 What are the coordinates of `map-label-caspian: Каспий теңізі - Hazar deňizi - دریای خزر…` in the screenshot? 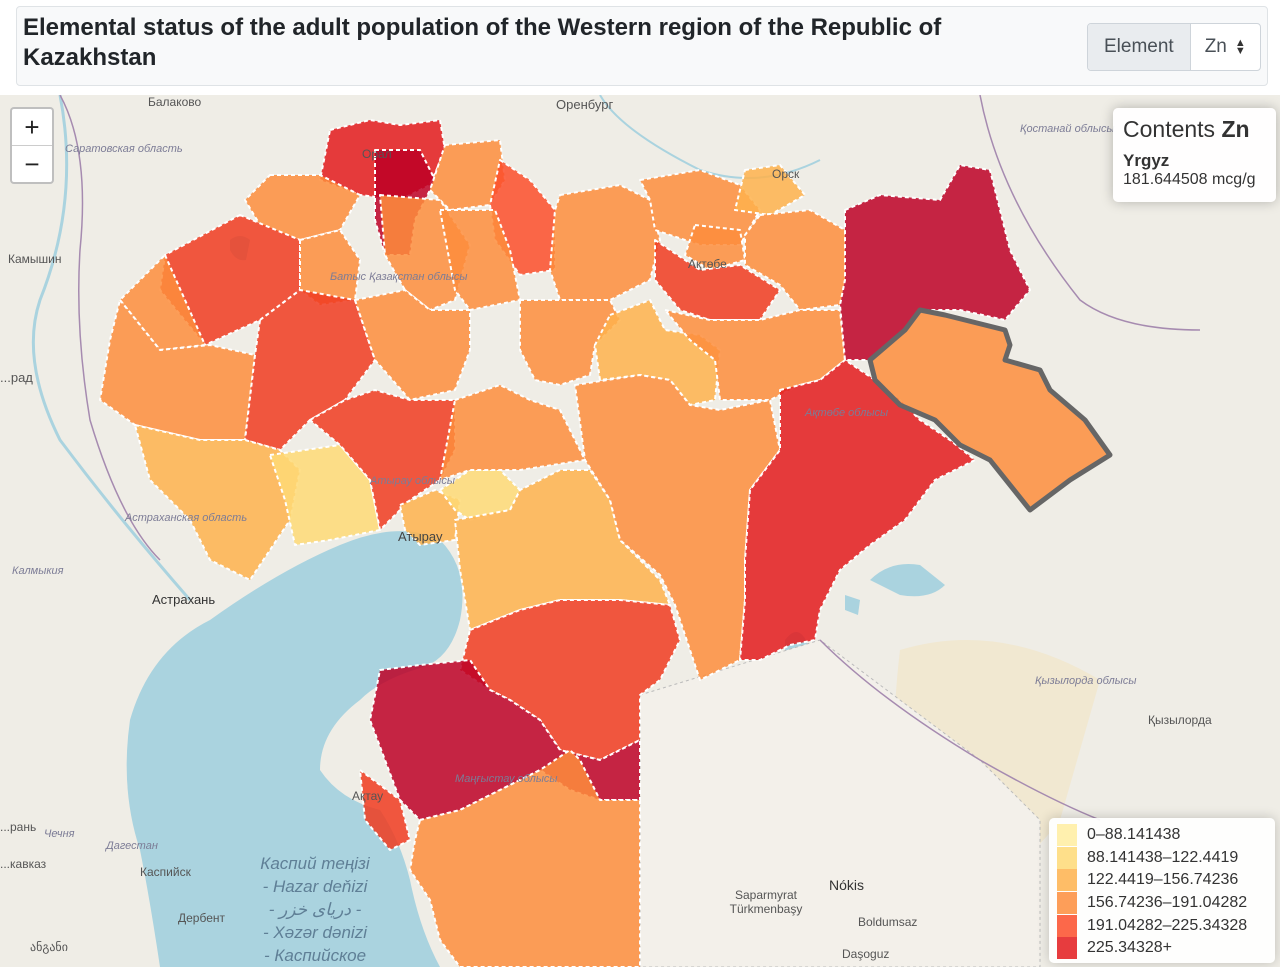 It's located at (315, 909).